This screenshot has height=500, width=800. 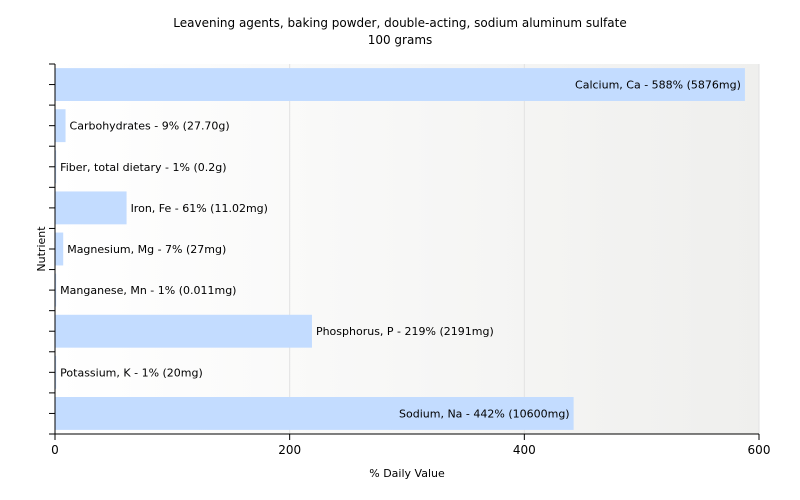 I want to click on bar-value-label: Magnesium, Mg - 7% (27mg), so click(x=146, y=249).